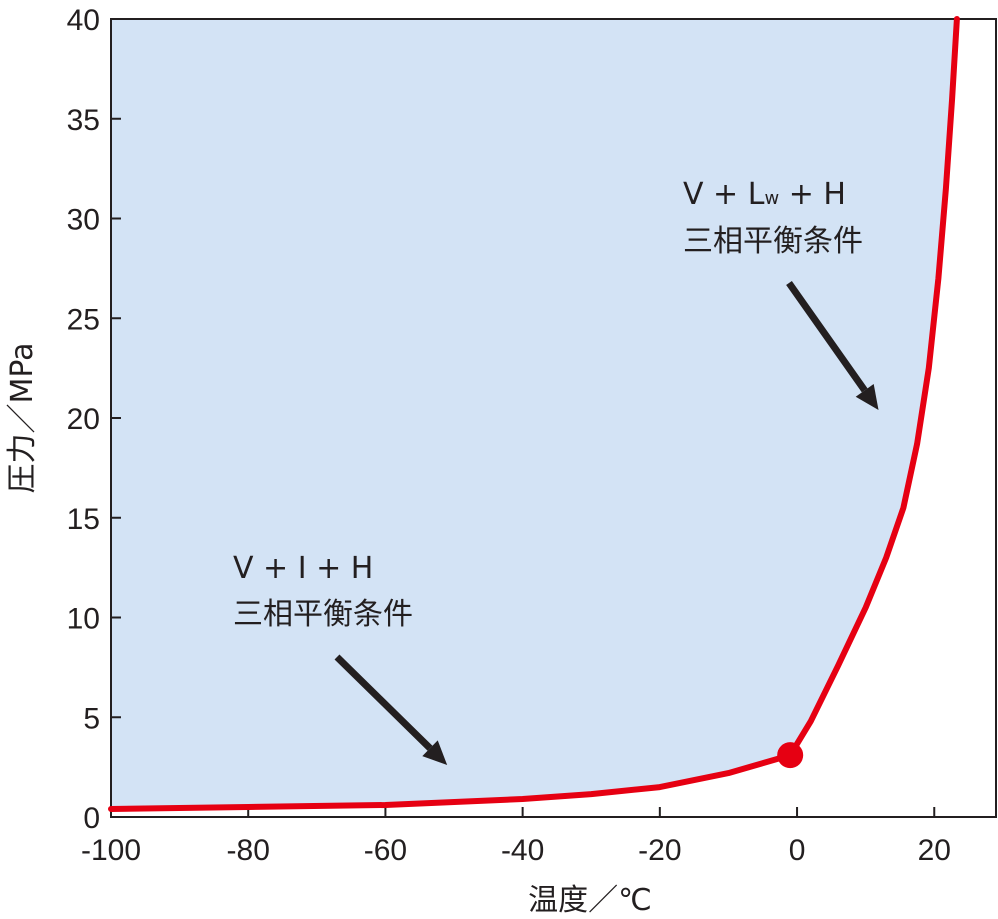 The image size is (998, 919). I want to click on y-axis-title: 圧力／MPa, so click(22, 417).